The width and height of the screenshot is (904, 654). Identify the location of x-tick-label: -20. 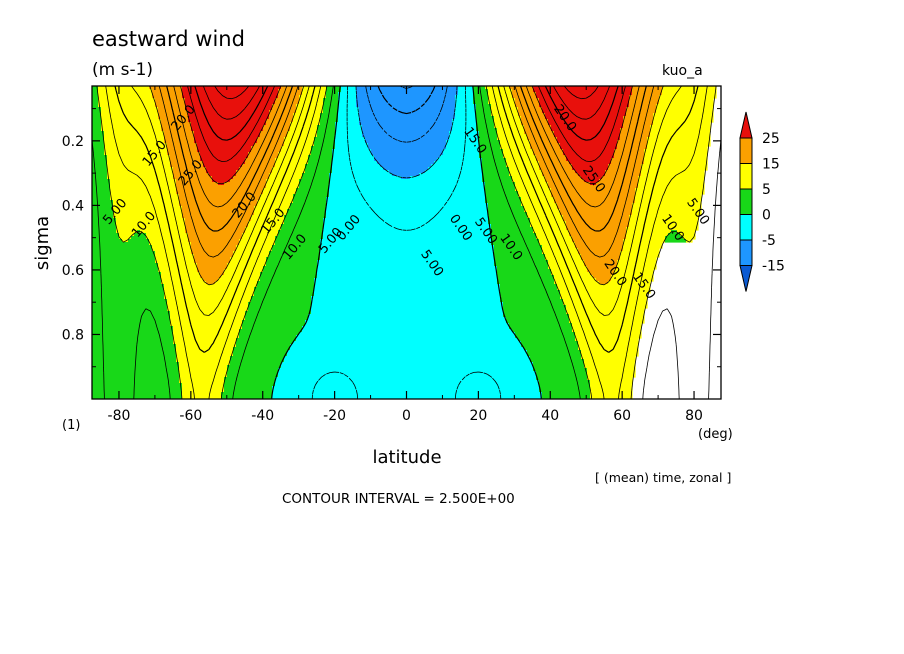
(334, 416).